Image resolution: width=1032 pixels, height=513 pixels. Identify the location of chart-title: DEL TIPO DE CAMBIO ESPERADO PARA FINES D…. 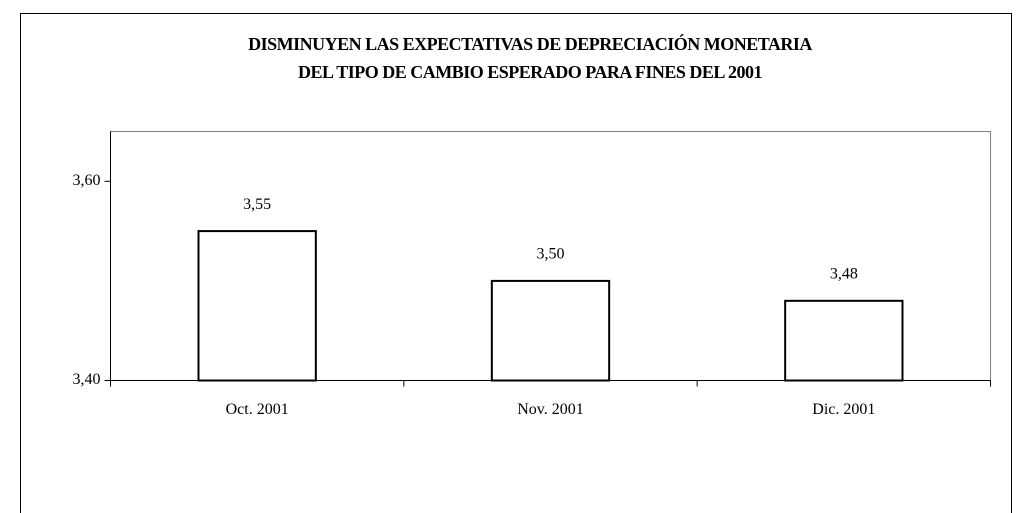
(530, 72).